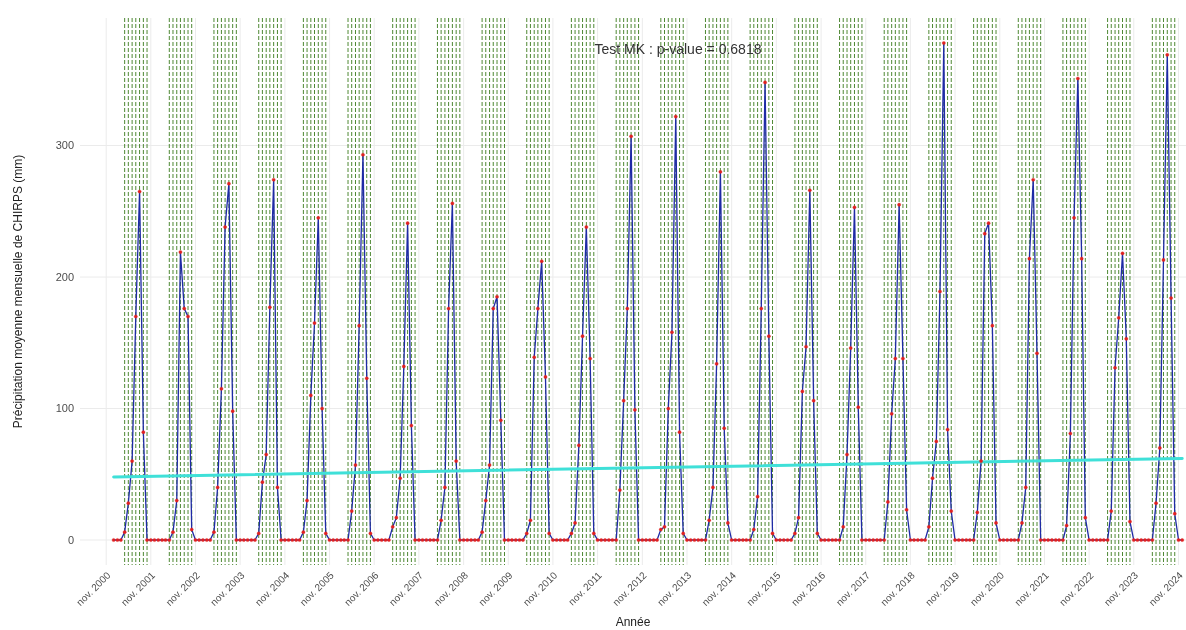  What do you see at coordinates (70, 539) in the screenshot?
I see `y-tick-label: 0` at bounding box center [70, 539].